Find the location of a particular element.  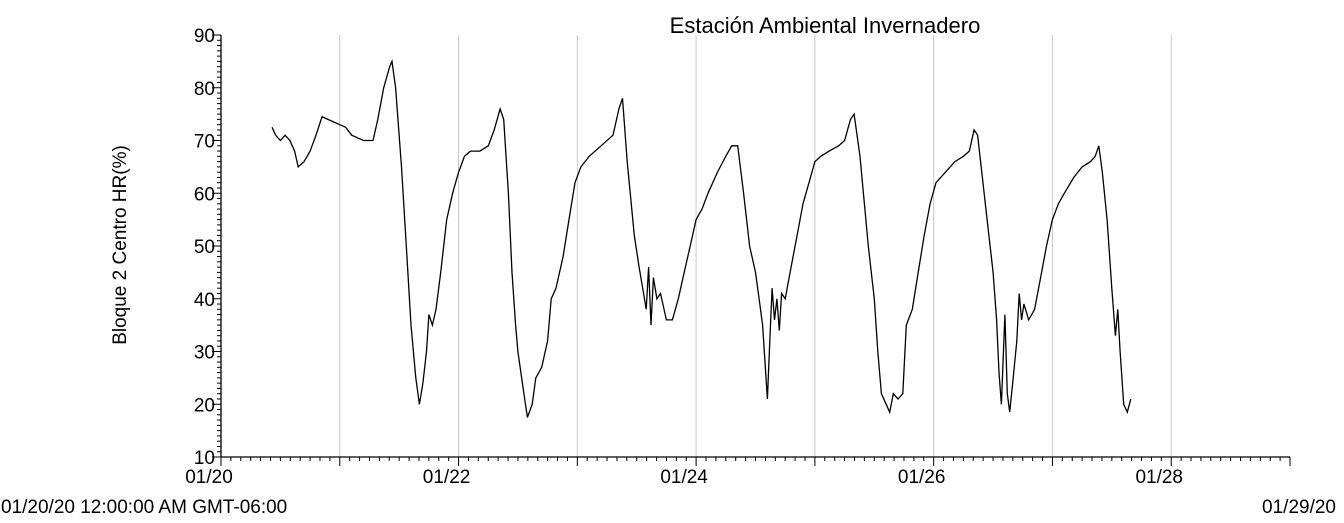

y-tick-label: 80 is located at coordinates (204, 89).